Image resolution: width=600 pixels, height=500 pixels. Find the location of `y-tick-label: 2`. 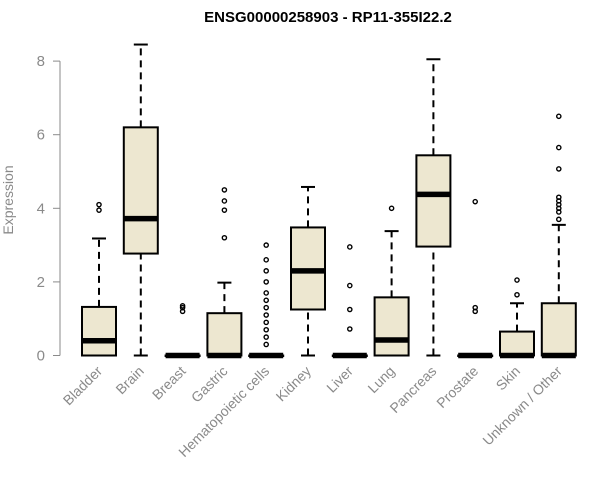

y-tick-label: 2 is located at coordinates (41, 282).